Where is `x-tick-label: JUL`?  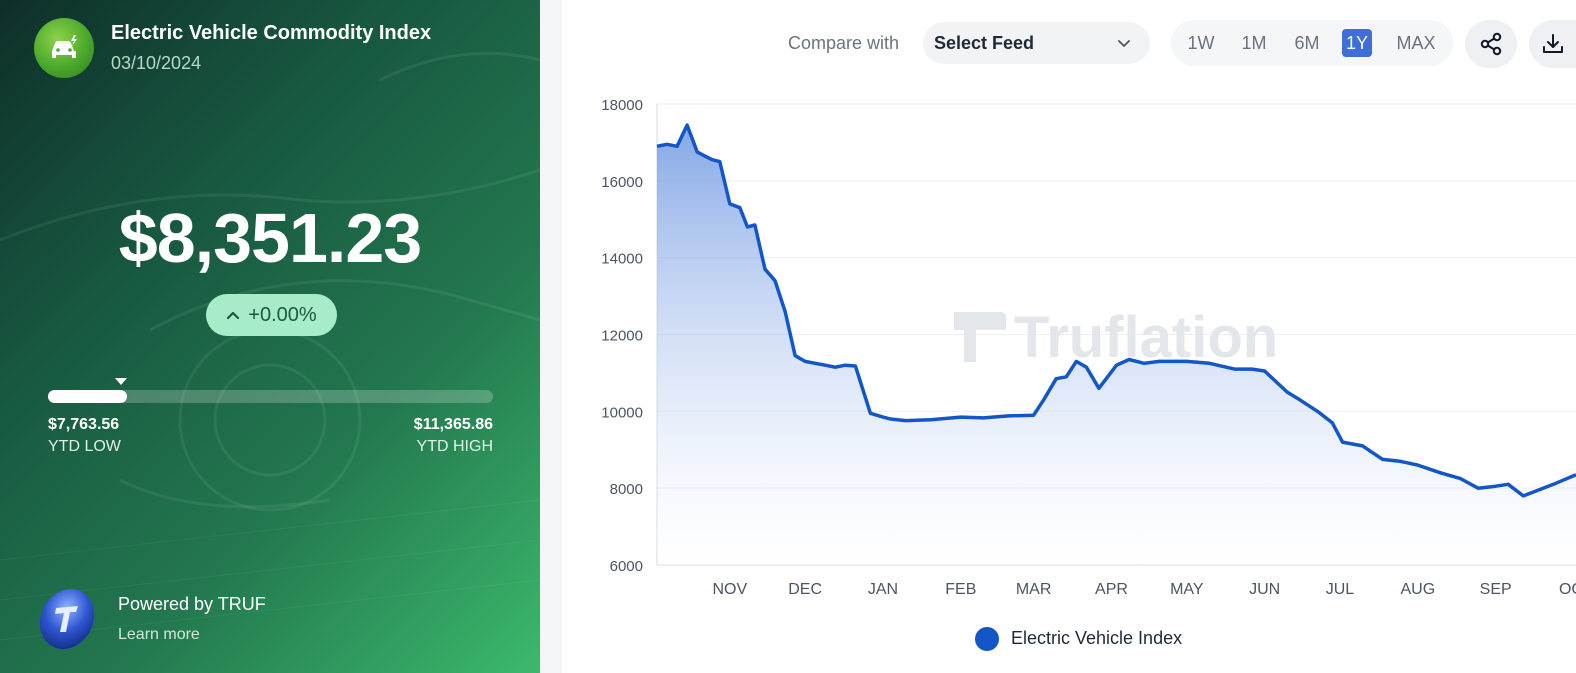
x-tick-label: JUL is located at coordinates (1340, 589).